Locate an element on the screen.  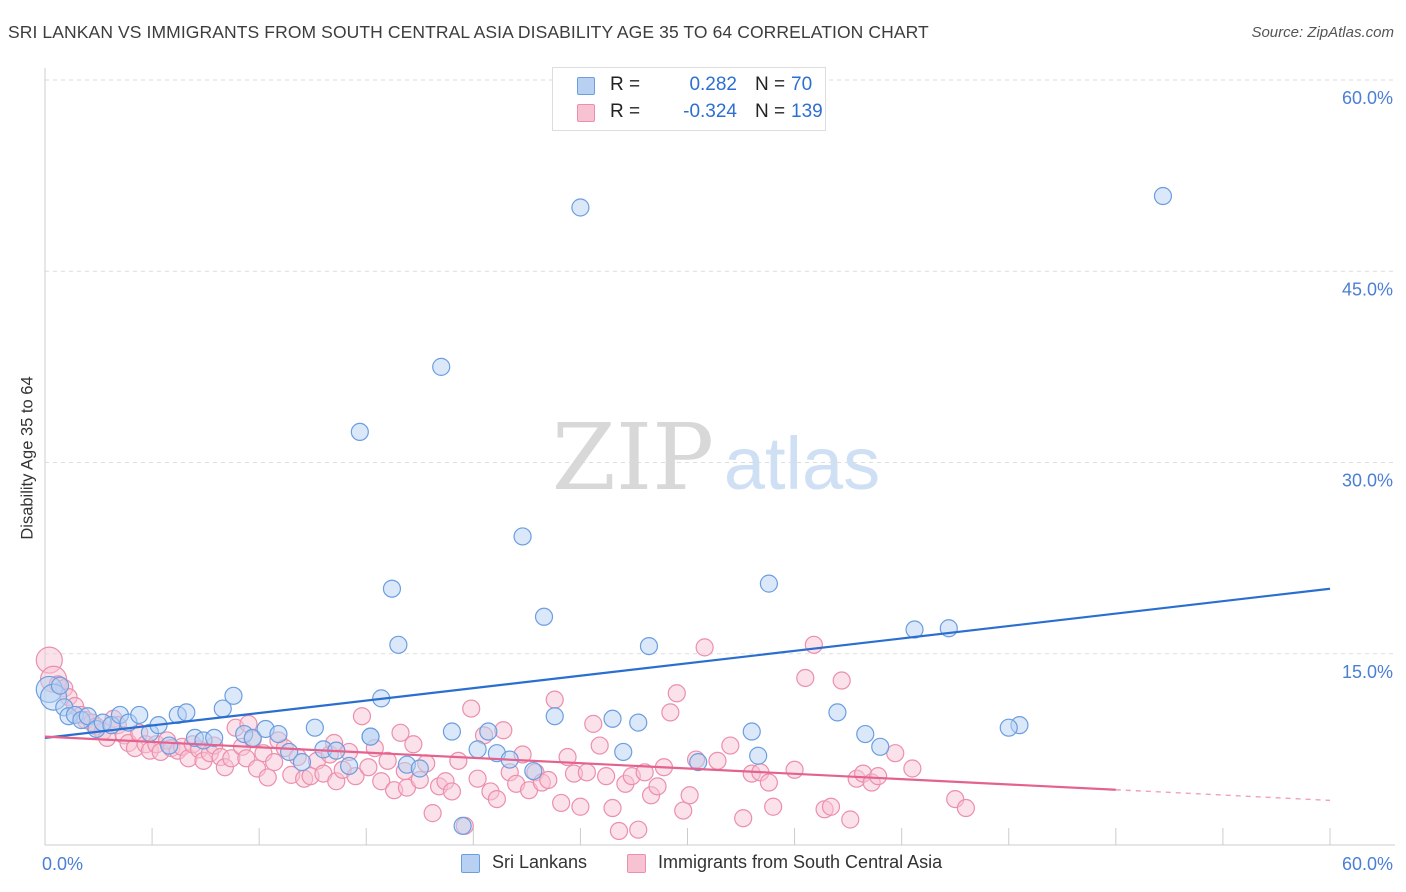
x-tick-label-min: 0.0% is located at coordinates (62, 864).